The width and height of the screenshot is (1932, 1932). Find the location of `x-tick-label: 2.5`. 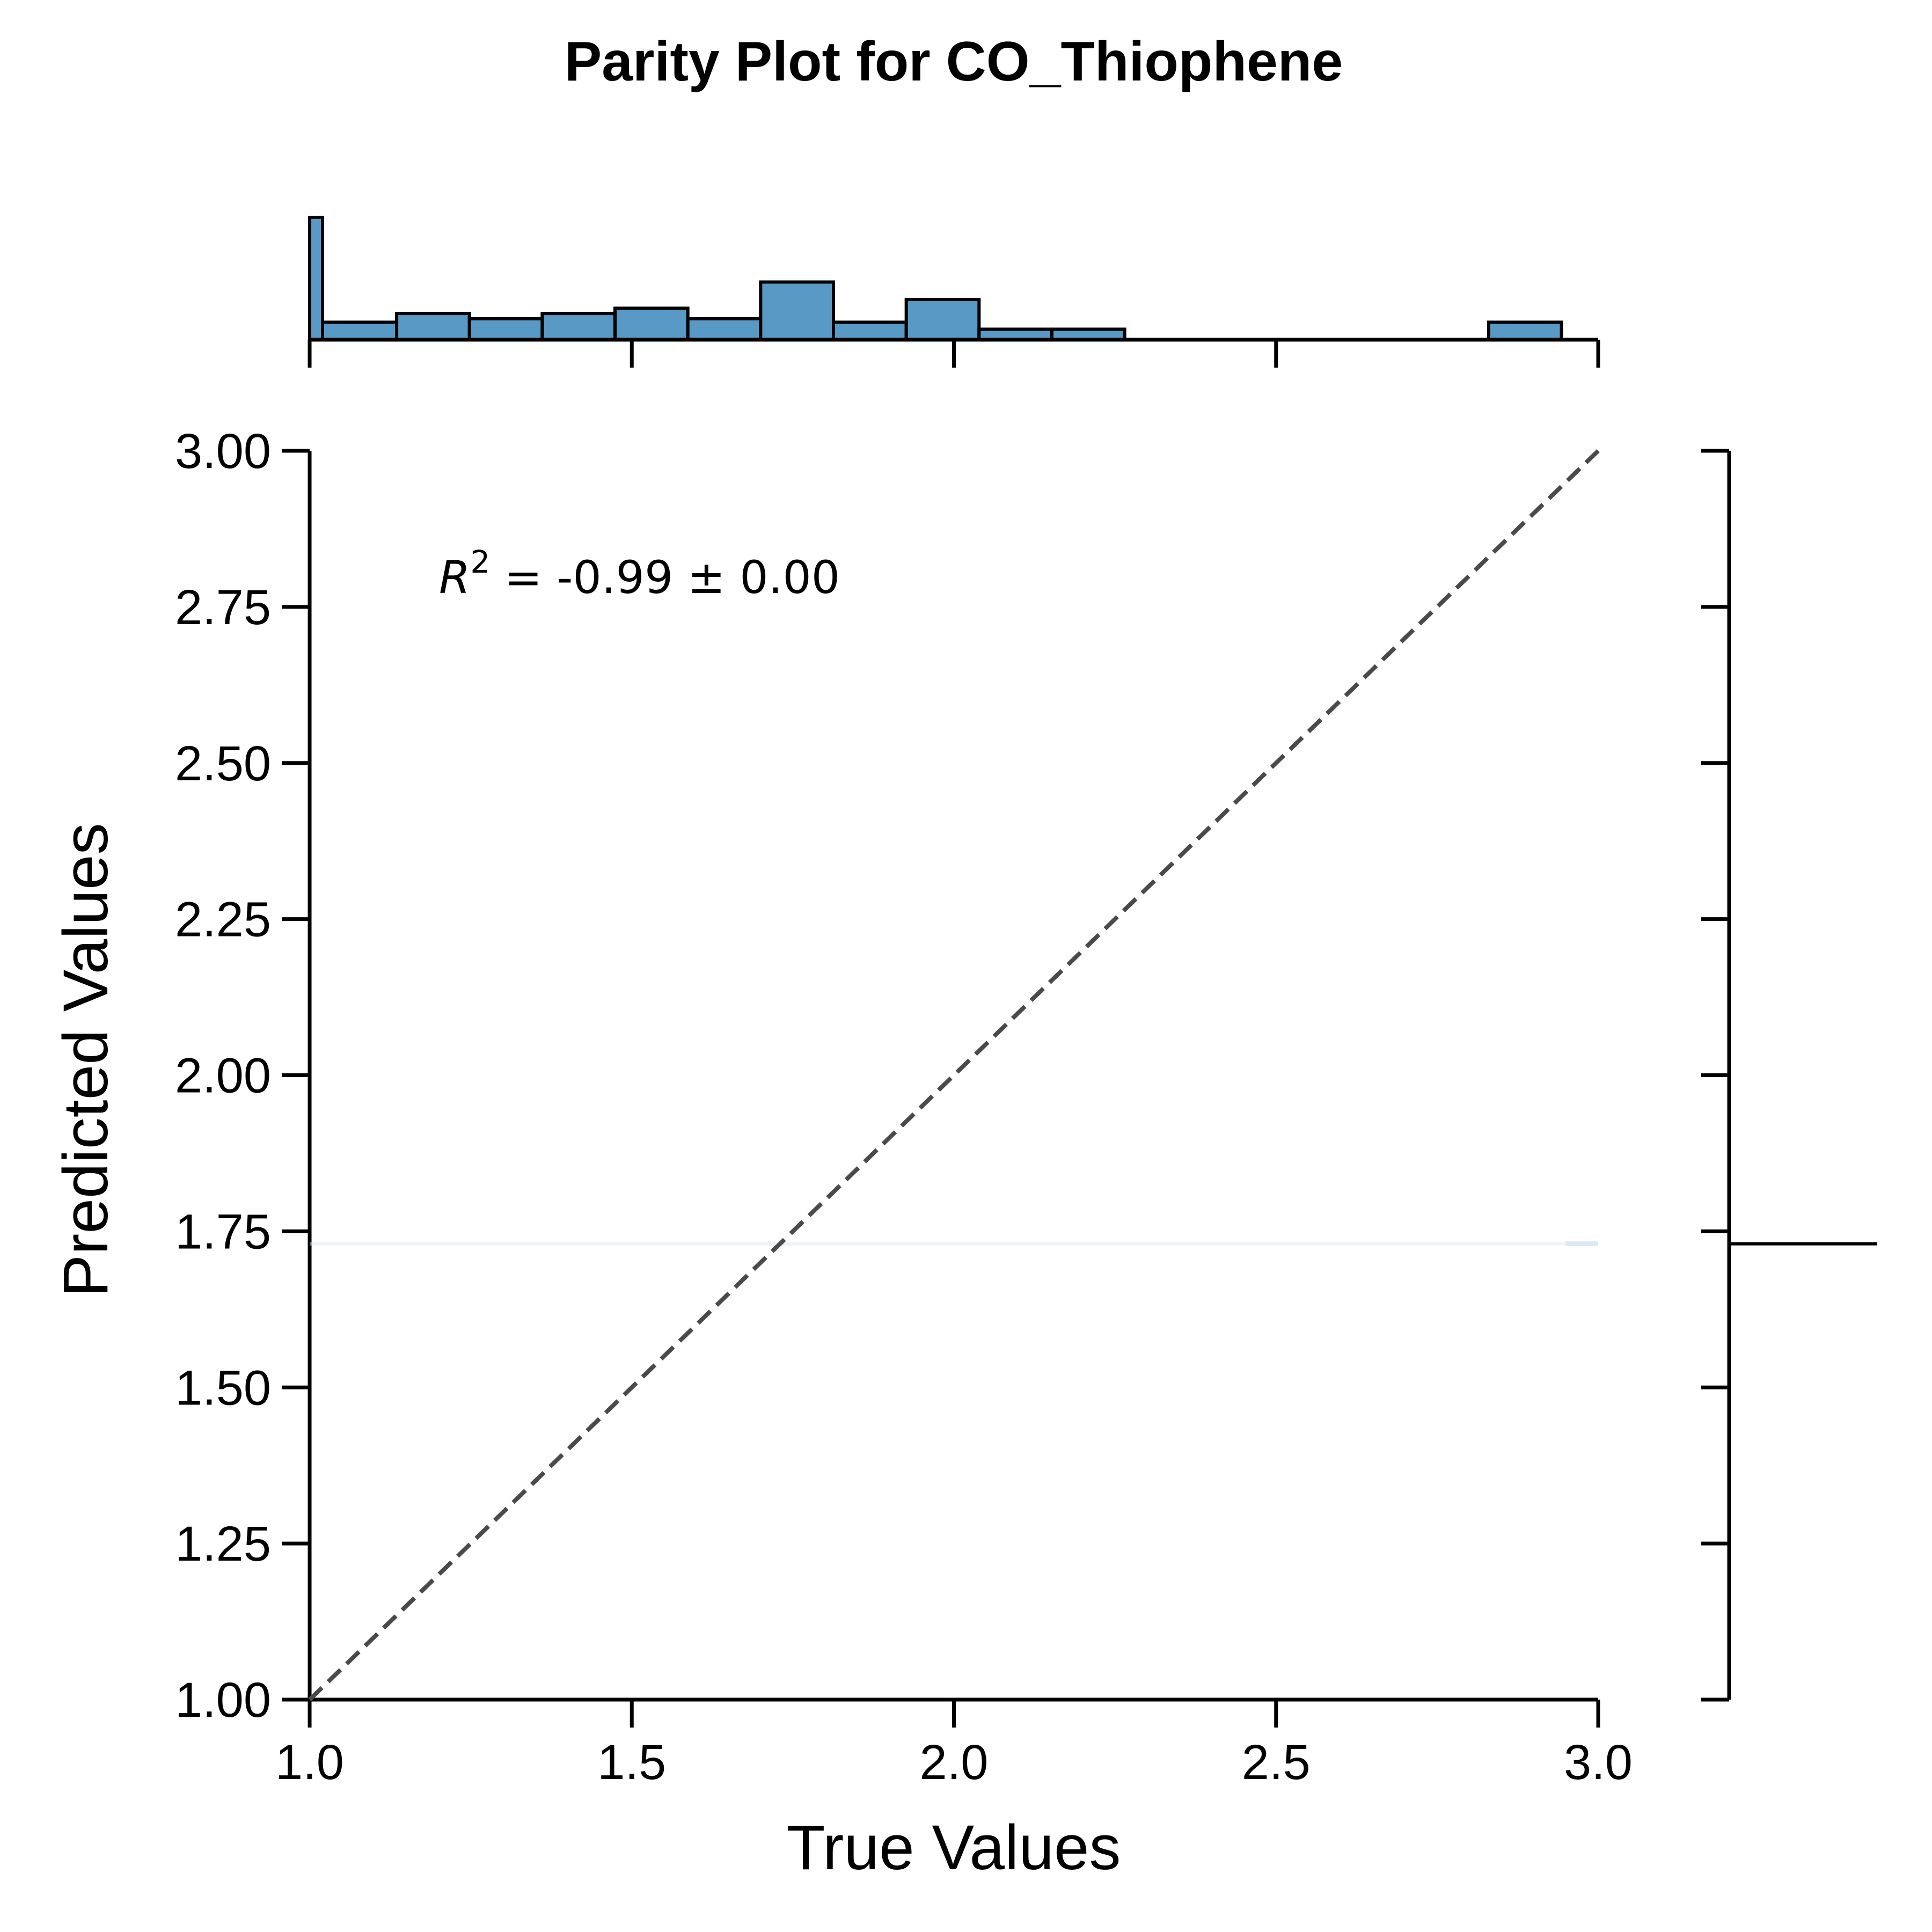

x-tick-label: 2.5 is located at coordinates (1276, 1762).